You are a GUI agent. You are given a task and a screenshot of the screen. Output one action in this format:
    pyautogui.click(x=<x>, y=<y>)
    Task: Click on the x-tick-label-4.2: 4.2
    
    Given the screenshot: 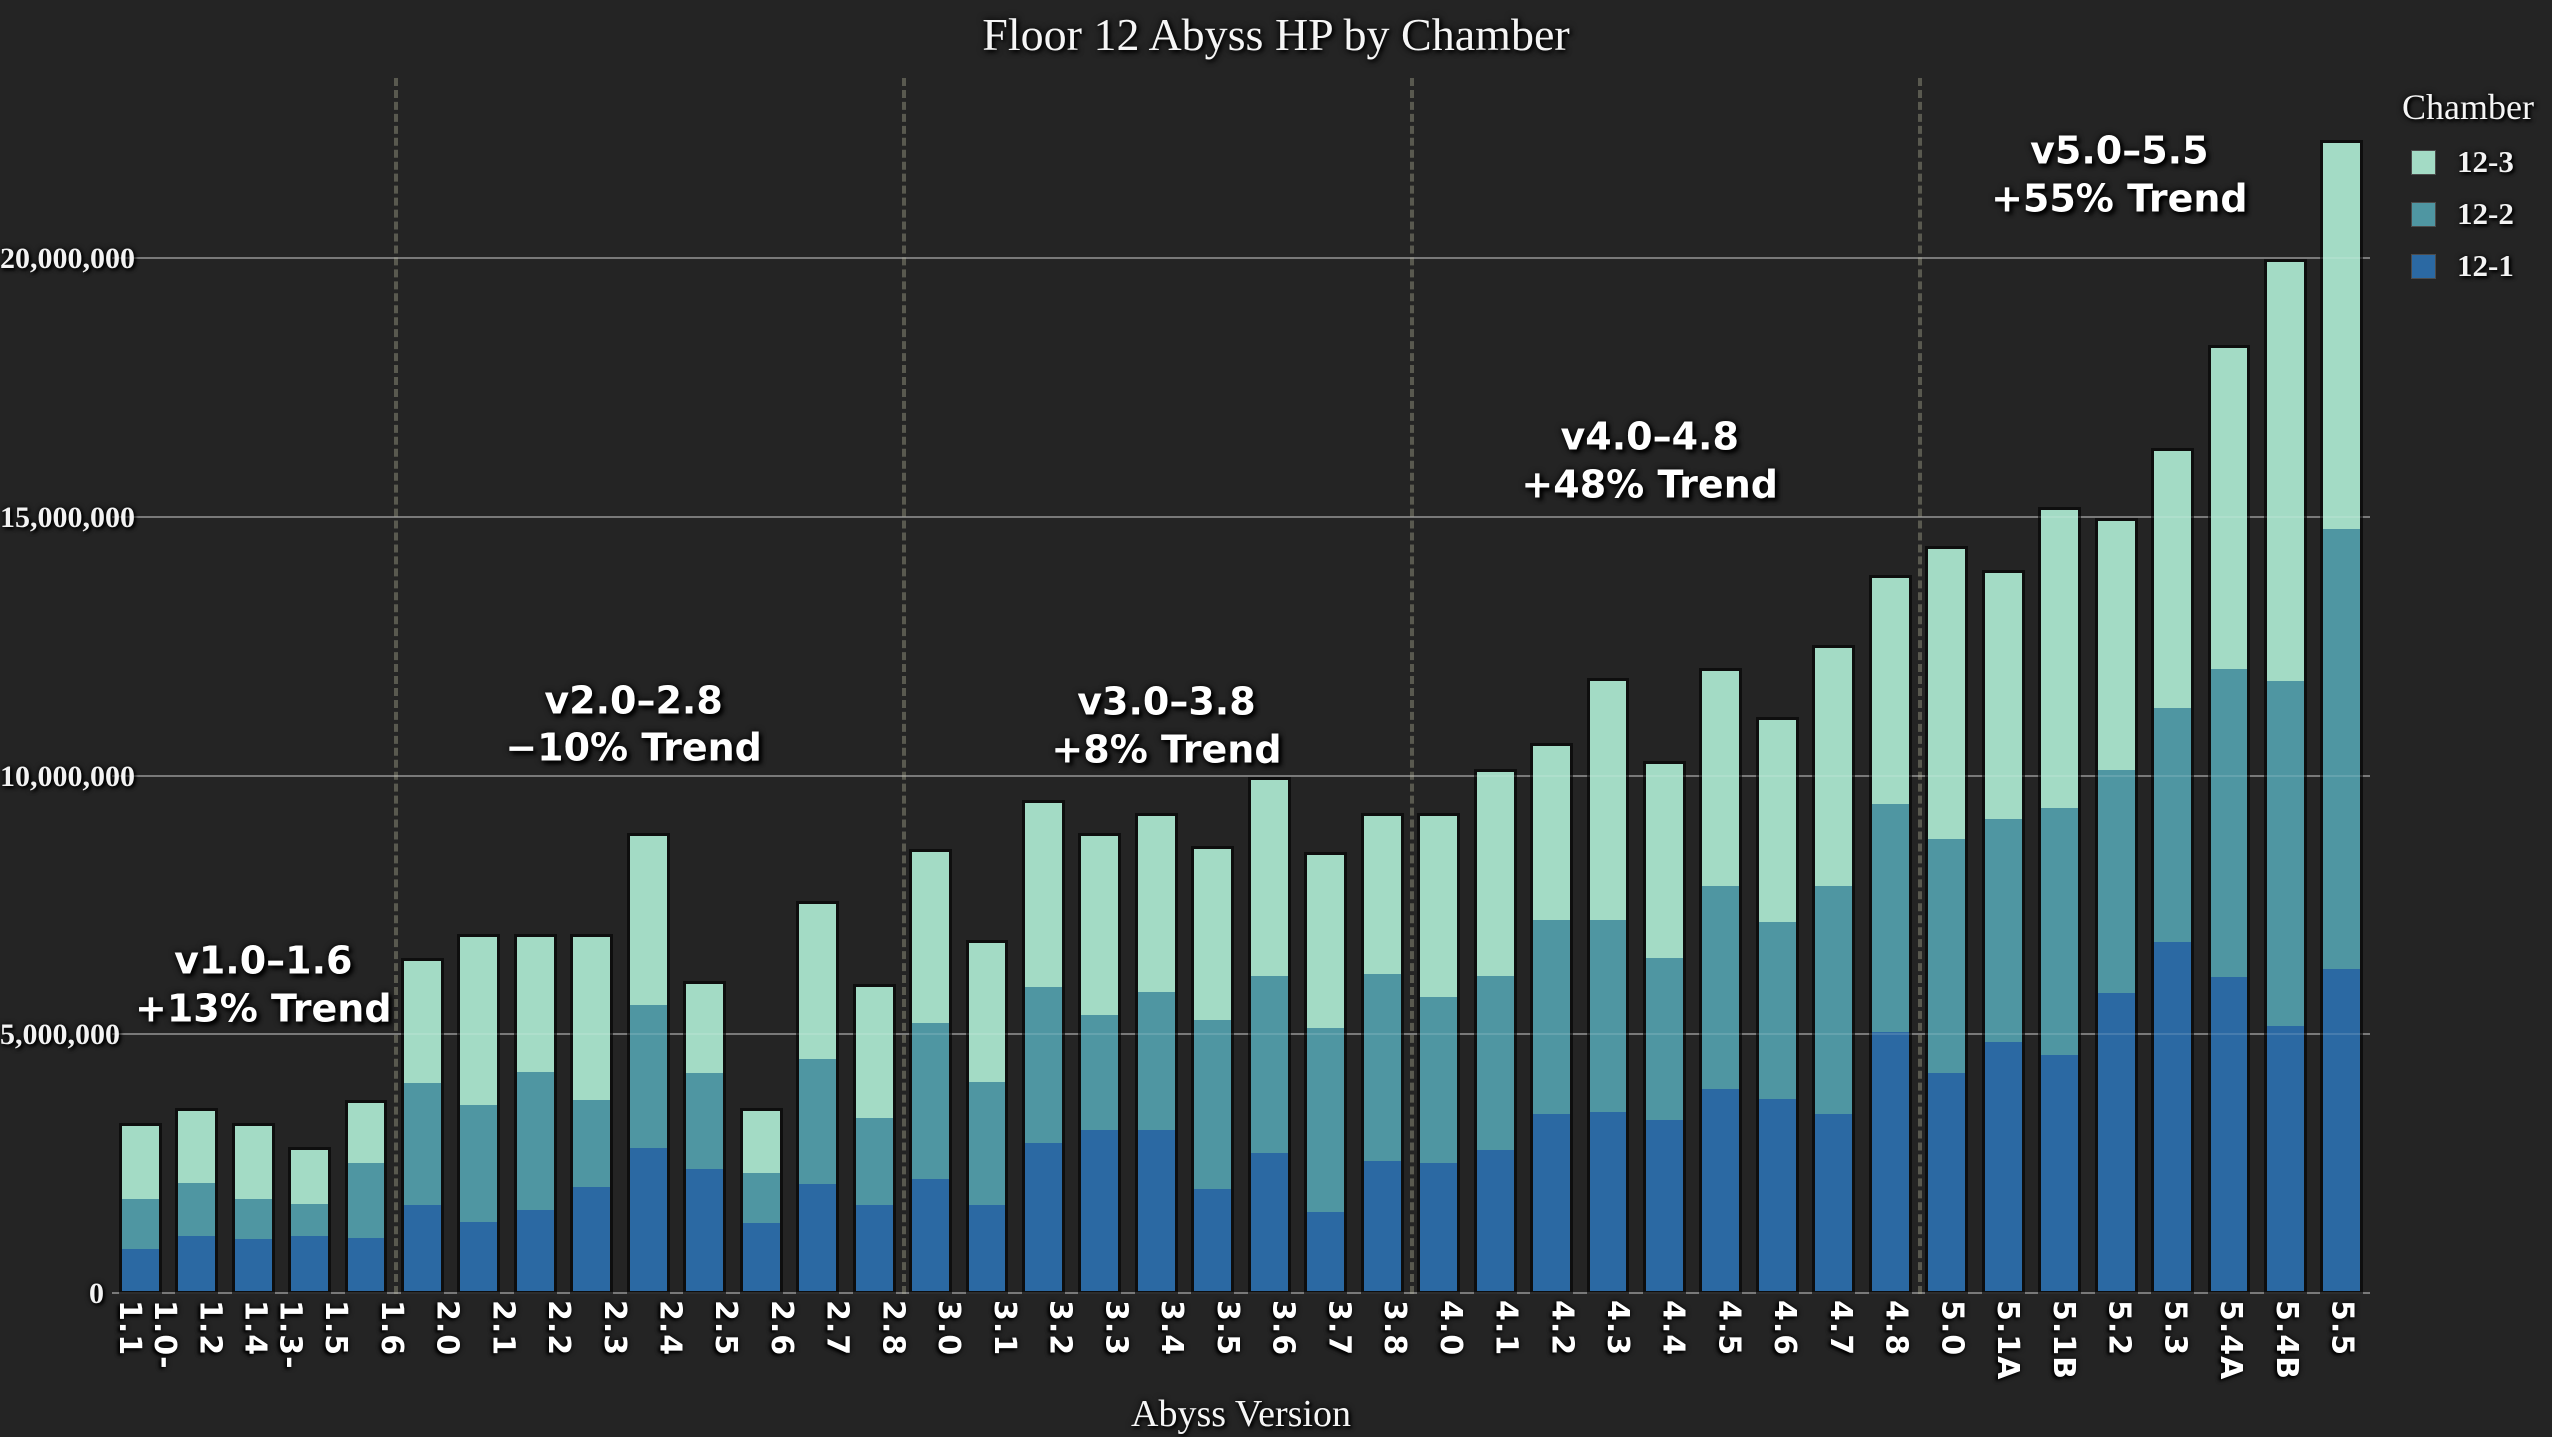 What is the action you would take?
    pyautogui.click(x=1562, y=1328)
    